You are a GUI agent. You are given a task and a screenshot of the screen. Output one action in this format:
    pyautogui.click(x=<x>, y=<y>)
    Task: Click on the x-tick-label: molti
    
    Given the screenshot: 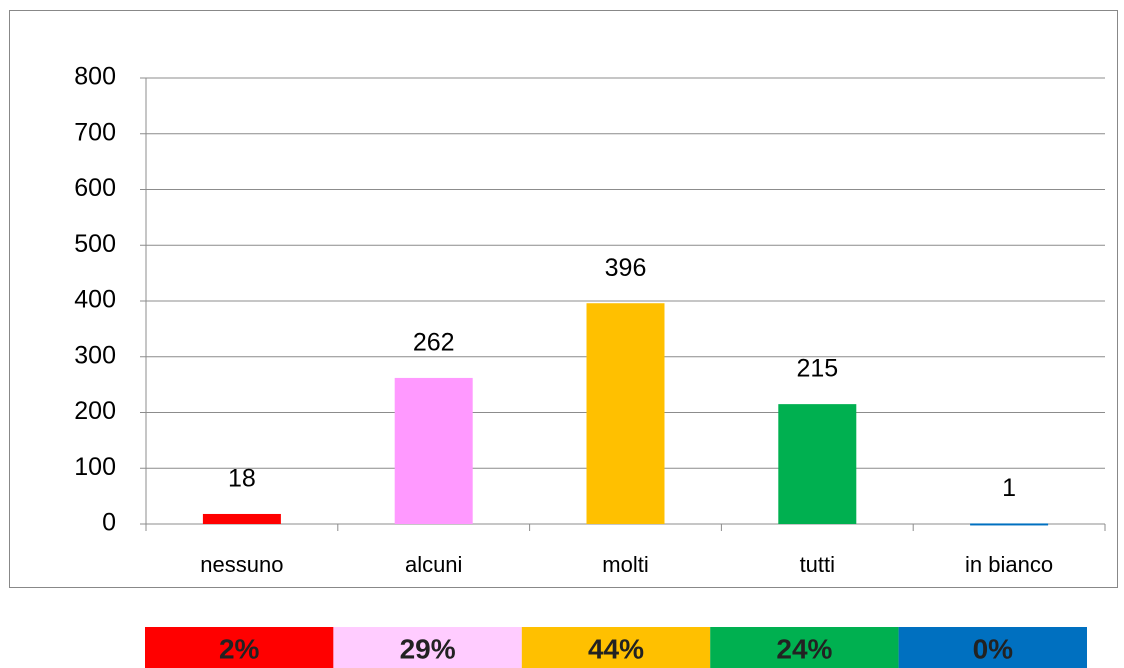 What is the action you would take?
    pyautogui.click(x=625, y=564)
    